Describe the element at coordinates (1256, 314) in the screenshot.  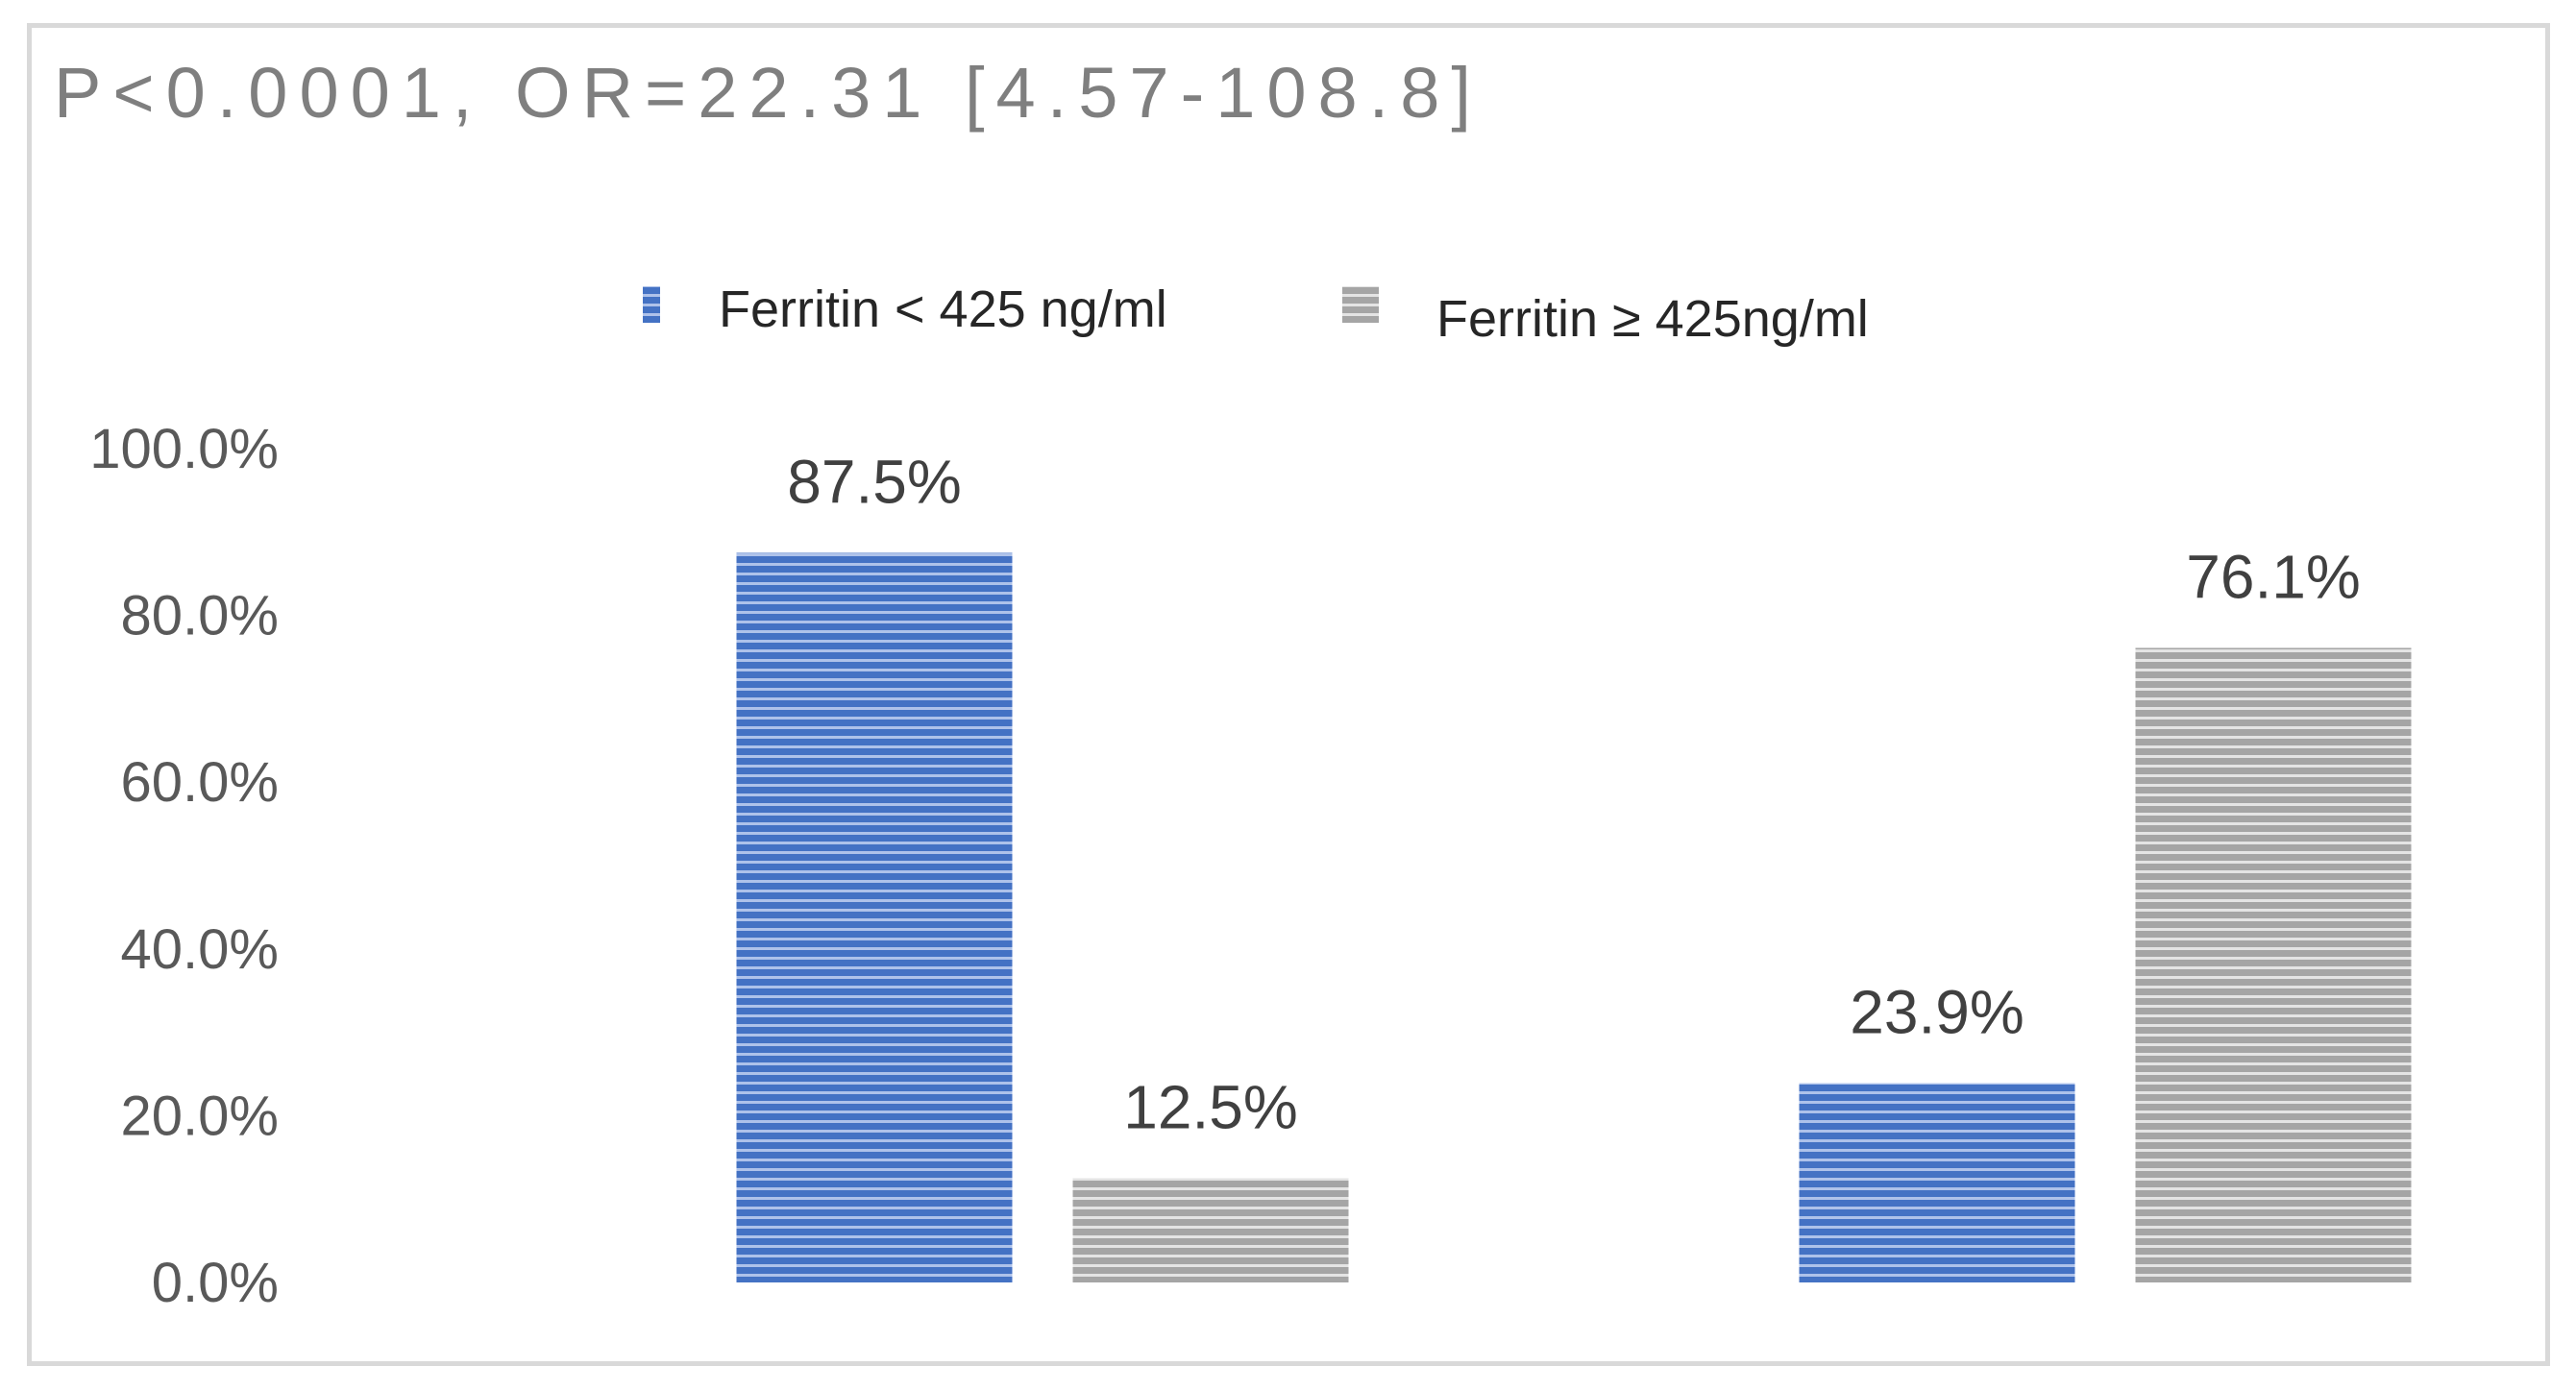
I see `legend: Ferritin < 425 ng/ml Ferritin ≥ 425ng/ml` at that location.